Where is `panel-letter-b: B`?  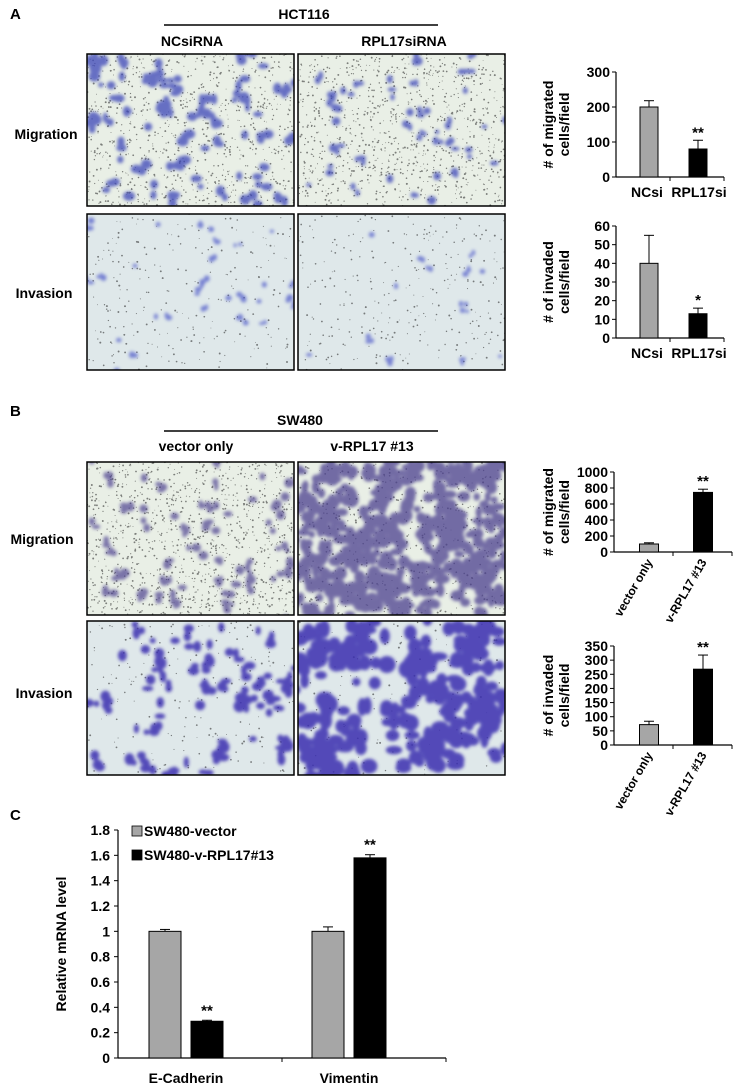 panel-letter-b: B is located at coordinates (15, 411).